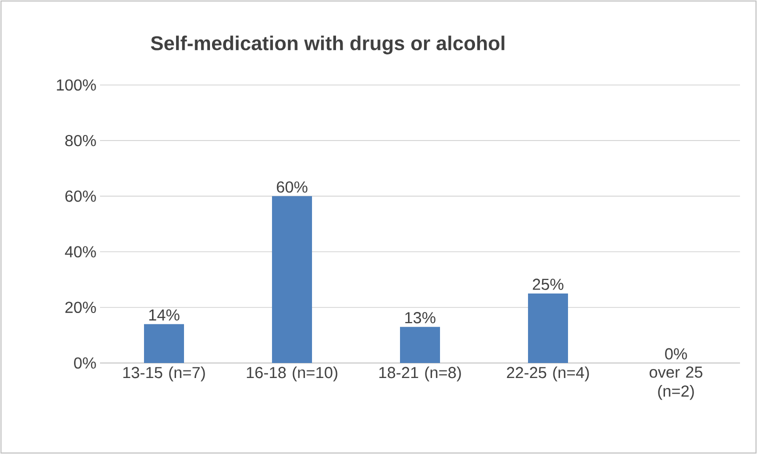  What do you see at coordinates (85, 363) in the screenshot?
I see `y-tick-label: 0%` at bounding box center [85, 363].